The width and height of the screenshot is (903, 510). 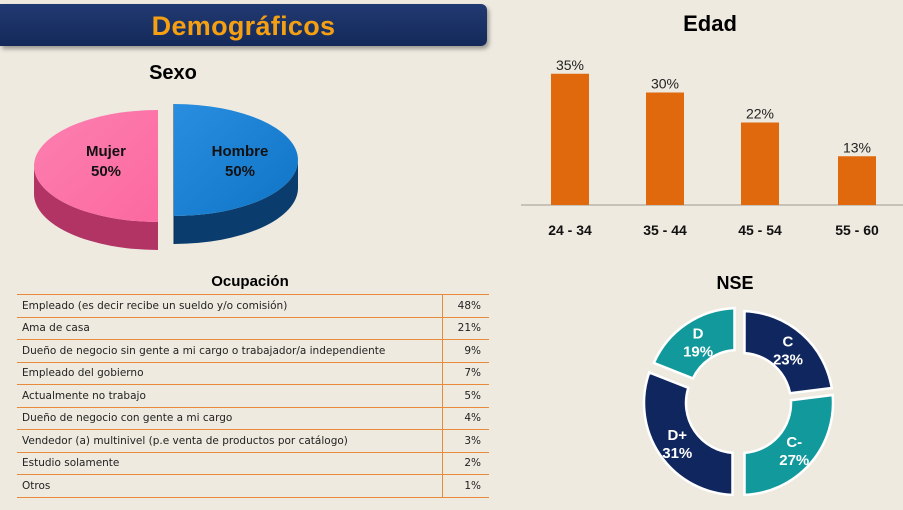 I want to click on nse-slice-d, so click(x=694, y=343).